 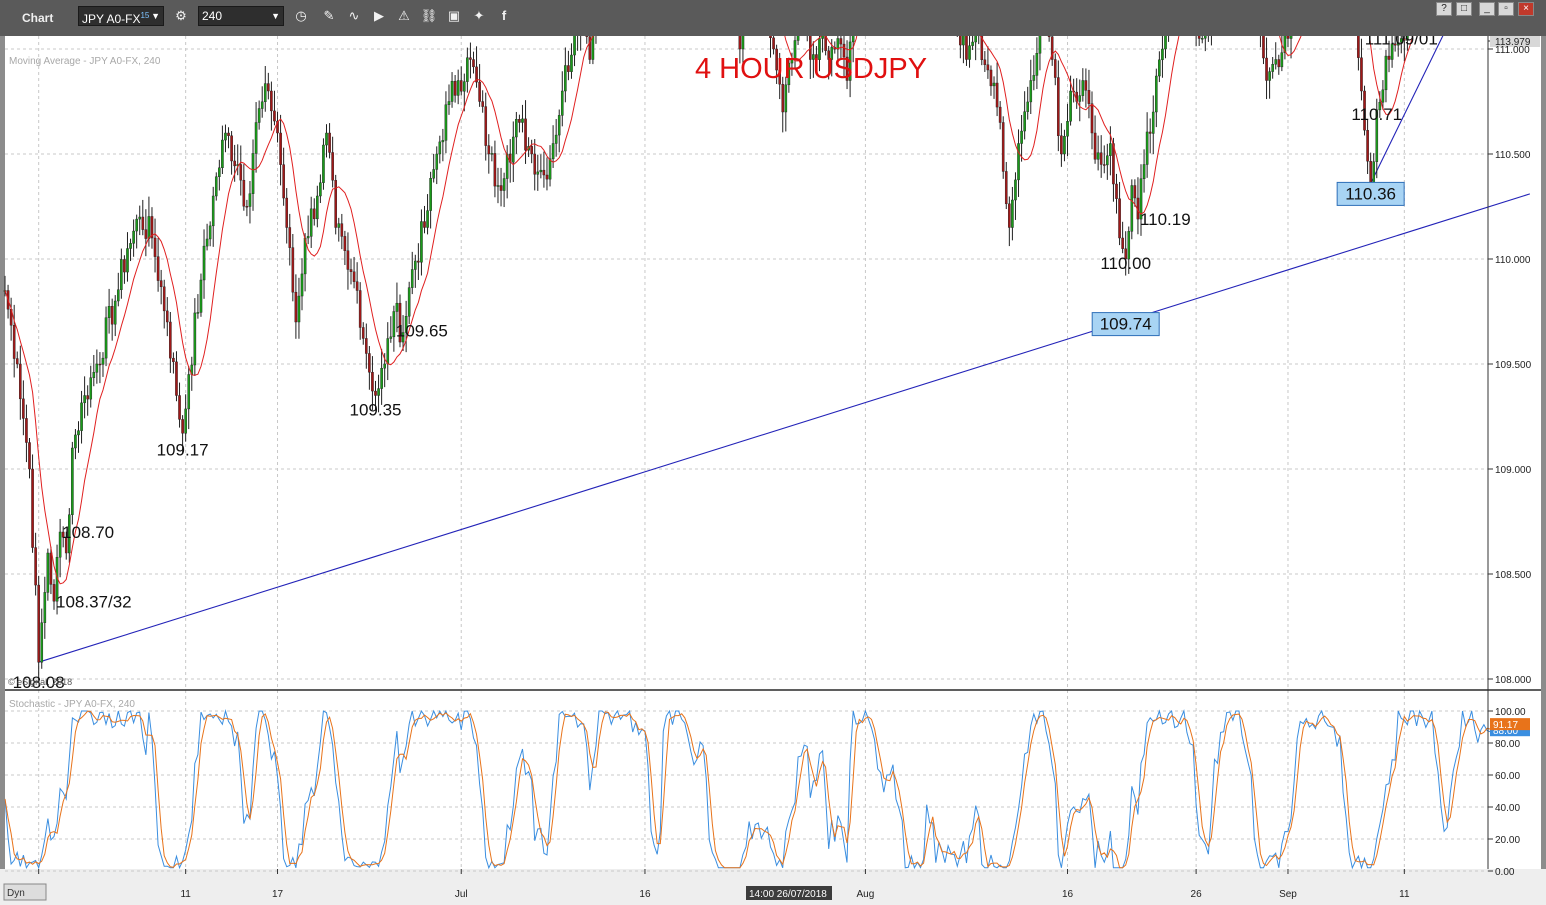 What do you see at coordinates (454, 15) in the screenshot?
I see `chat-icon: ▣` at bounding box center [454, 15].